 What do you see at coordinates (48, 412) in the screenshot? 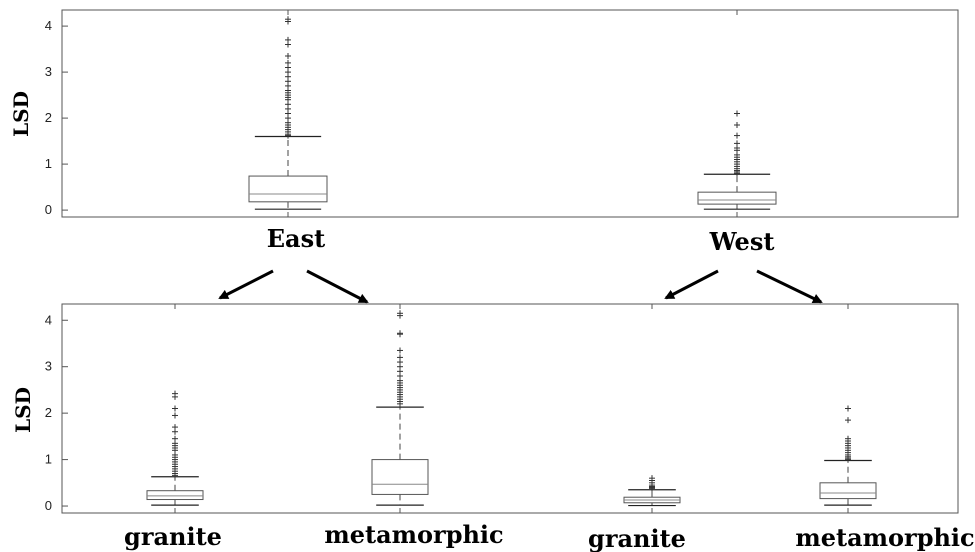
I see `bottom-y-tick-label: 2` at bounding box center [48, 412].